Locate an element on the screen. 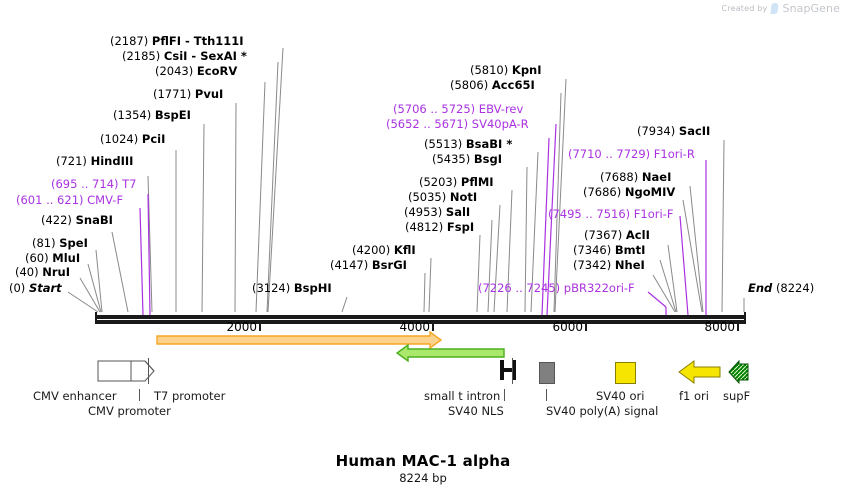 The image size is (846, 493). enzyme-label: (4812) FspI is located at coordinates (439, 227).